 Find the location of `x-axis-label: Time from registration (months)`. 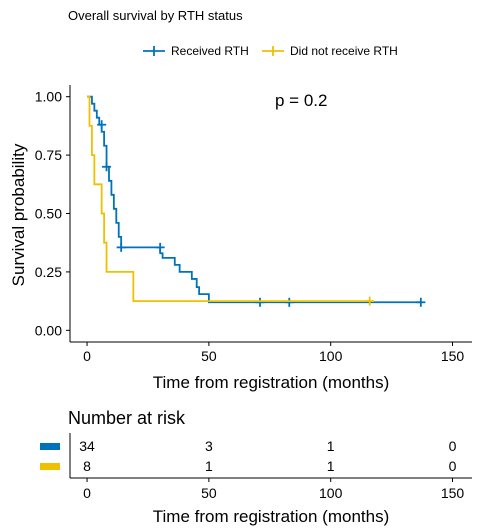

x-axis-label: Time from registration (months) is located at coordinates (271, 382).